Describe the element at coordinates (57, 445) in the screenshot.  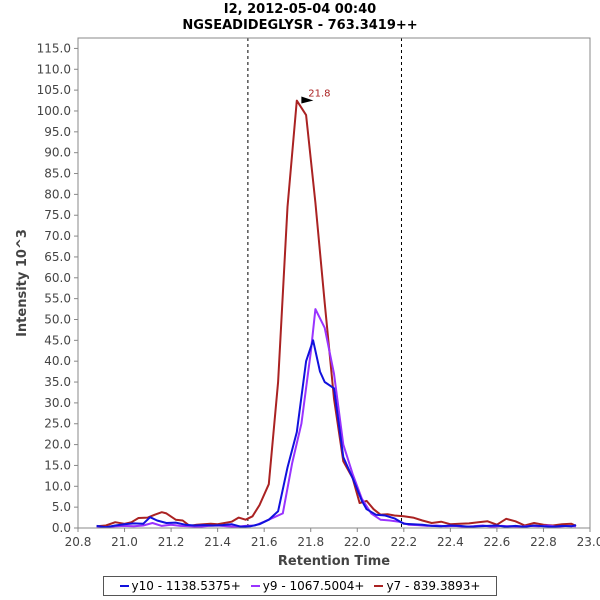
I see `y-tick-label: 20.0` at that location.